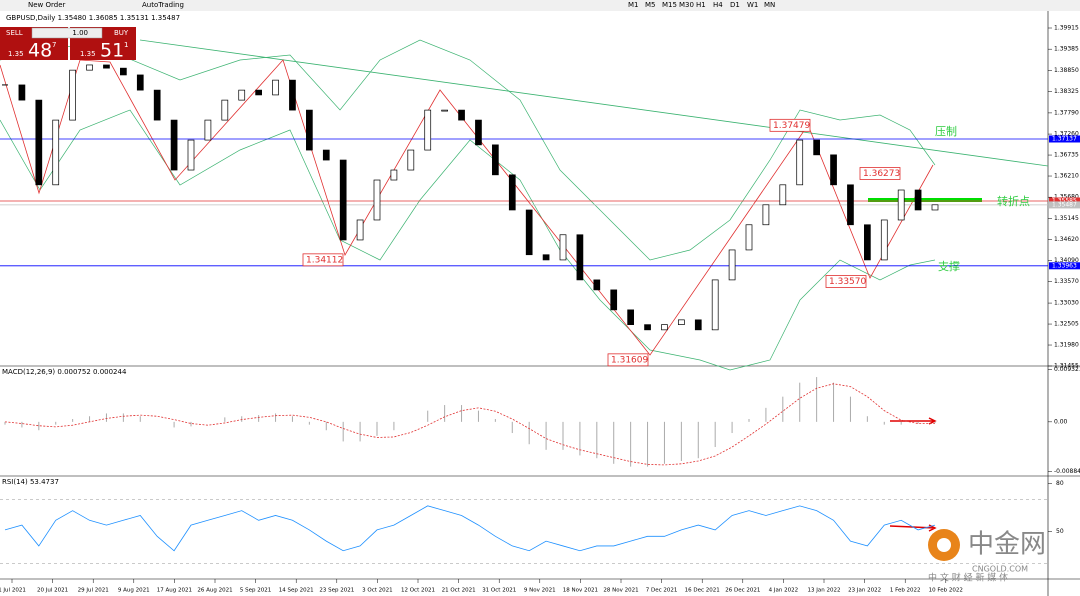 This screenshot has height=596, width=1080. What do you see at coordinates (336, 591) in the screenshot?
I see `x-tick-label: 23 Sep 2021` at bounding box center [336, 591].